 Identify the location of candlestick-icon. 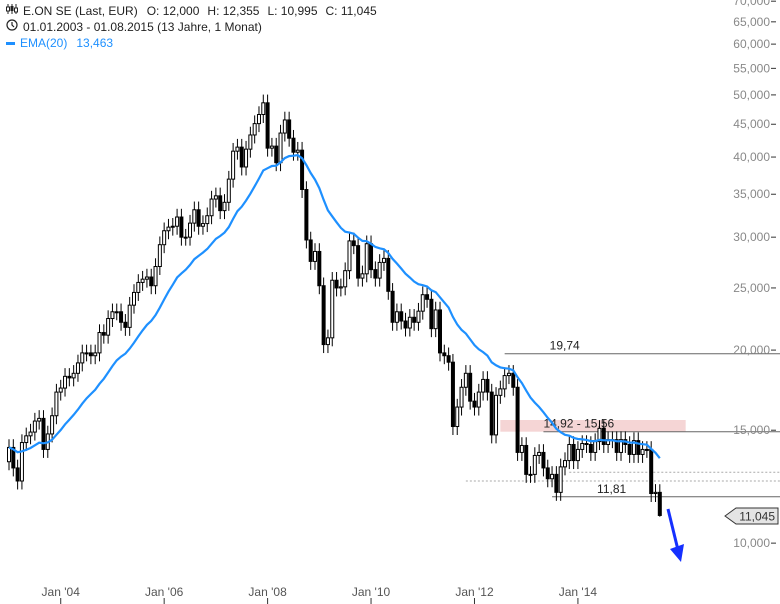
(12, 11).